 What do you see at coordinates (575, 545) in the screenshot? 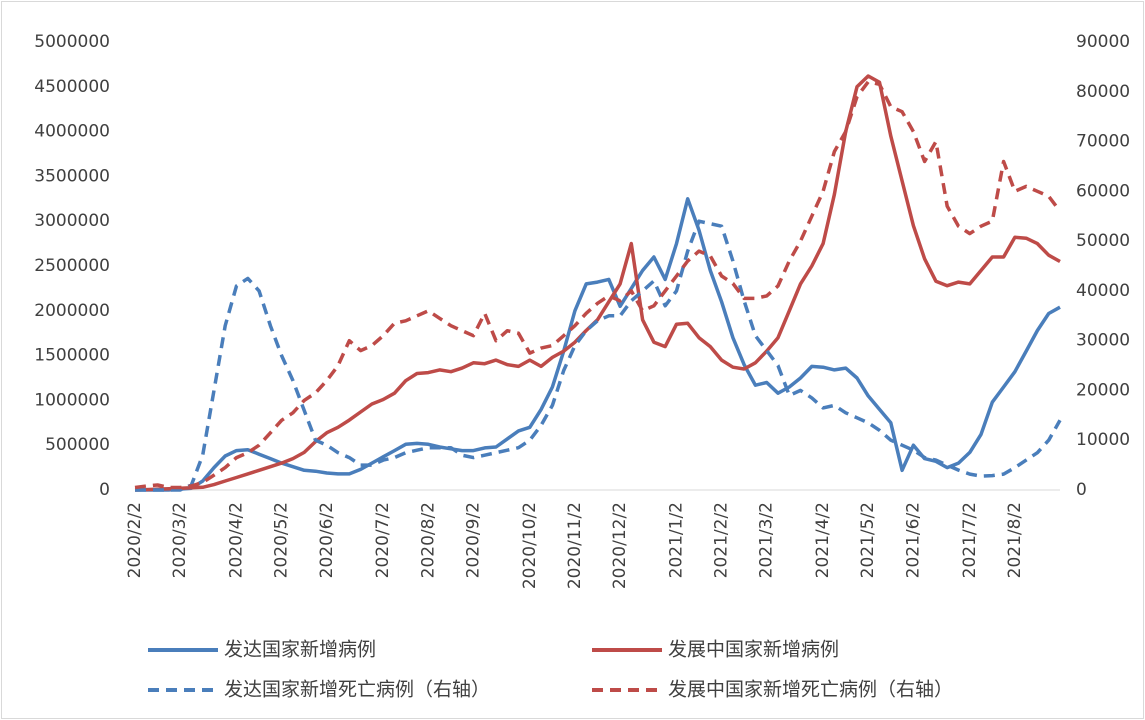
I see `x-tick-label: 2020/11/2` at bounding box center [575, 545].